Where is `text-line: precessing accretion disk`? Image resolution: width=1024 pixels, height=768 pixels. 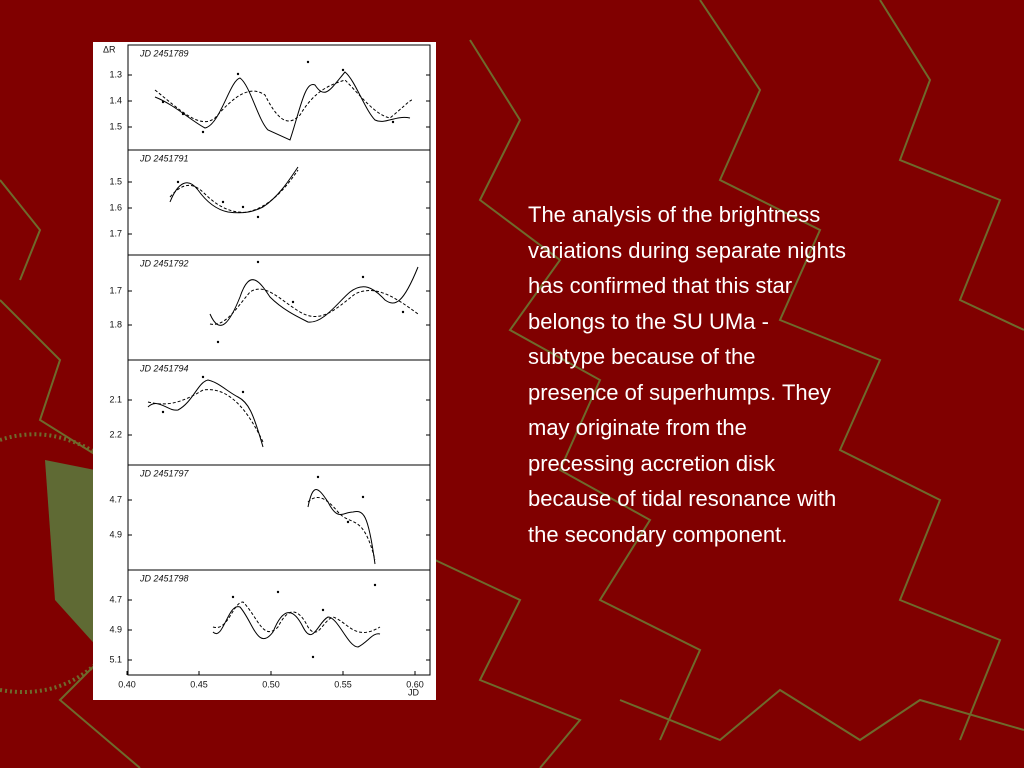
text-line: precessing accretion disk is located at coordinates (652, 463).